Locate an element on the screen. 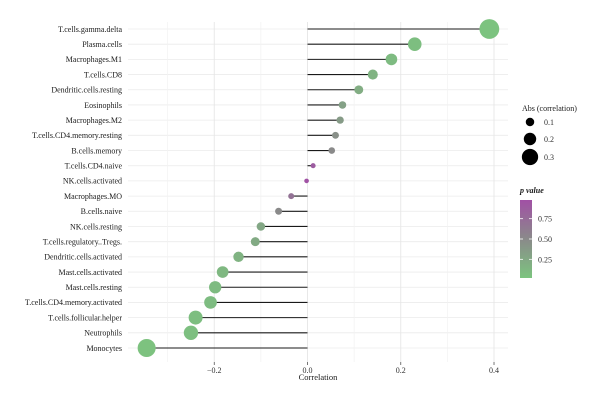  category-label: T.cells.CD8 is located at coordinates (103, 74).